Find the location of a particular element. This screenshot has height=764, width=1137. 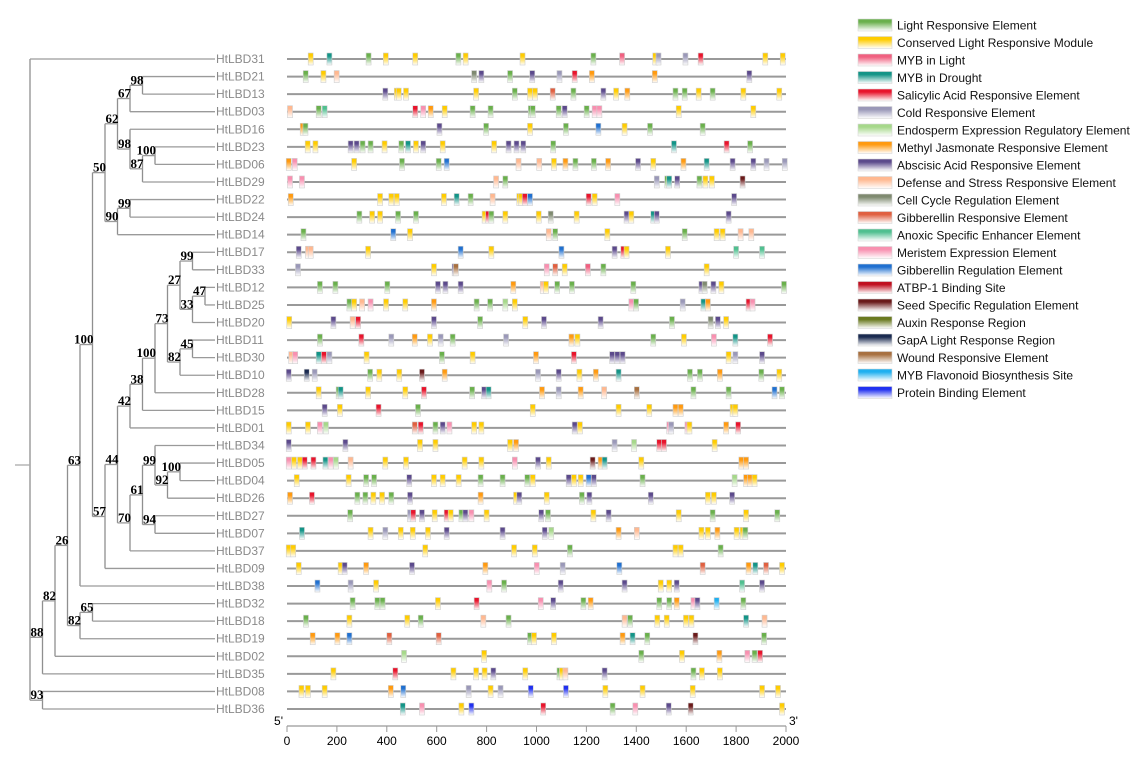

axis-tick-label: 0 is located at coordinates (287, 741).